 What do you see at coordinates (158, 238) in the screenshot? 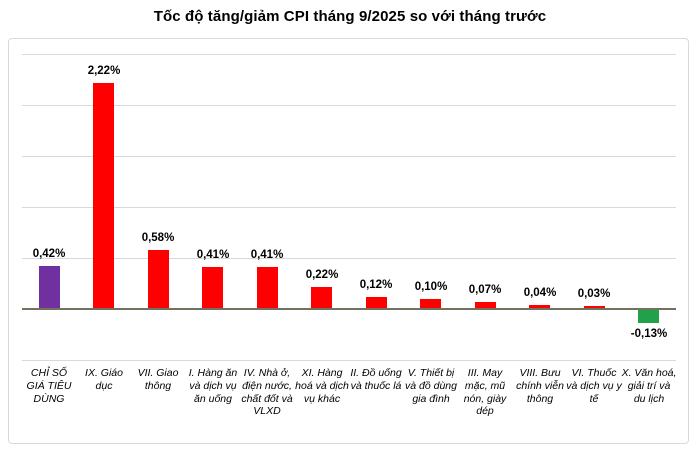
I see `bar-value-label: 0,58%` at bounding box center [158, 238].